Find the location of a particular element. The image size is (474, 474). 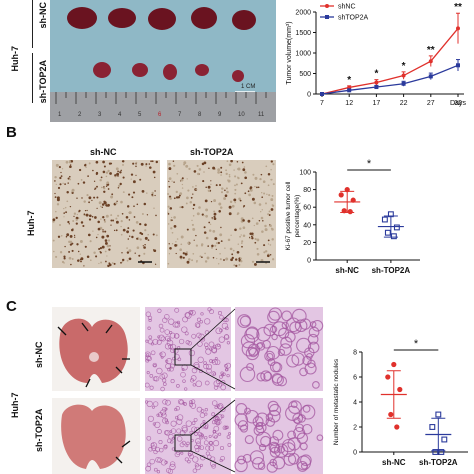

lung-photos is located at coordinates (96, 390).